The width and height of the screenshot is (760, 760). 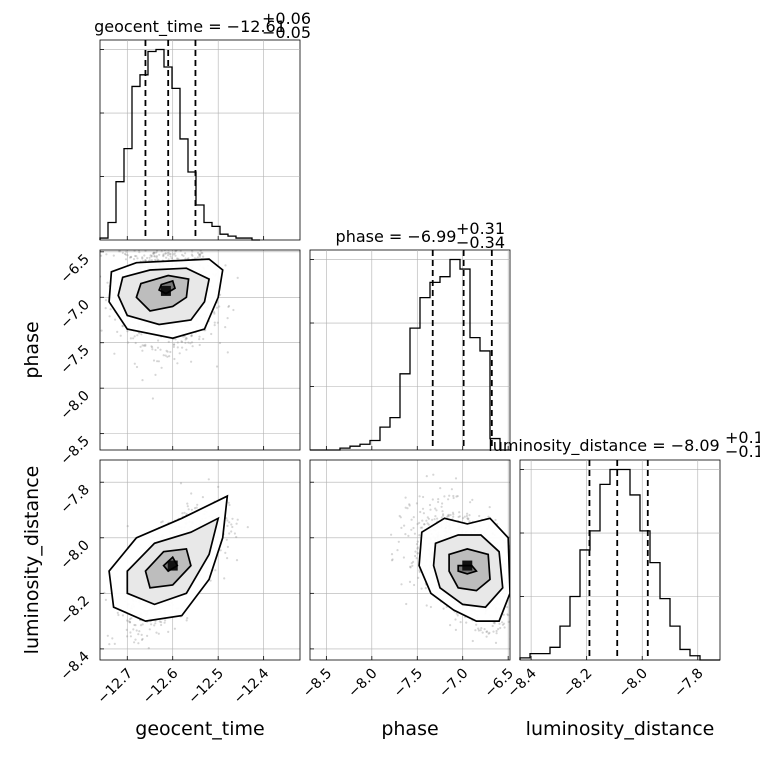 What do you see at coordinates (200, 140) in the screenshot?
I see `hist-frame-geocent-time` at bounding box center [200, 140].